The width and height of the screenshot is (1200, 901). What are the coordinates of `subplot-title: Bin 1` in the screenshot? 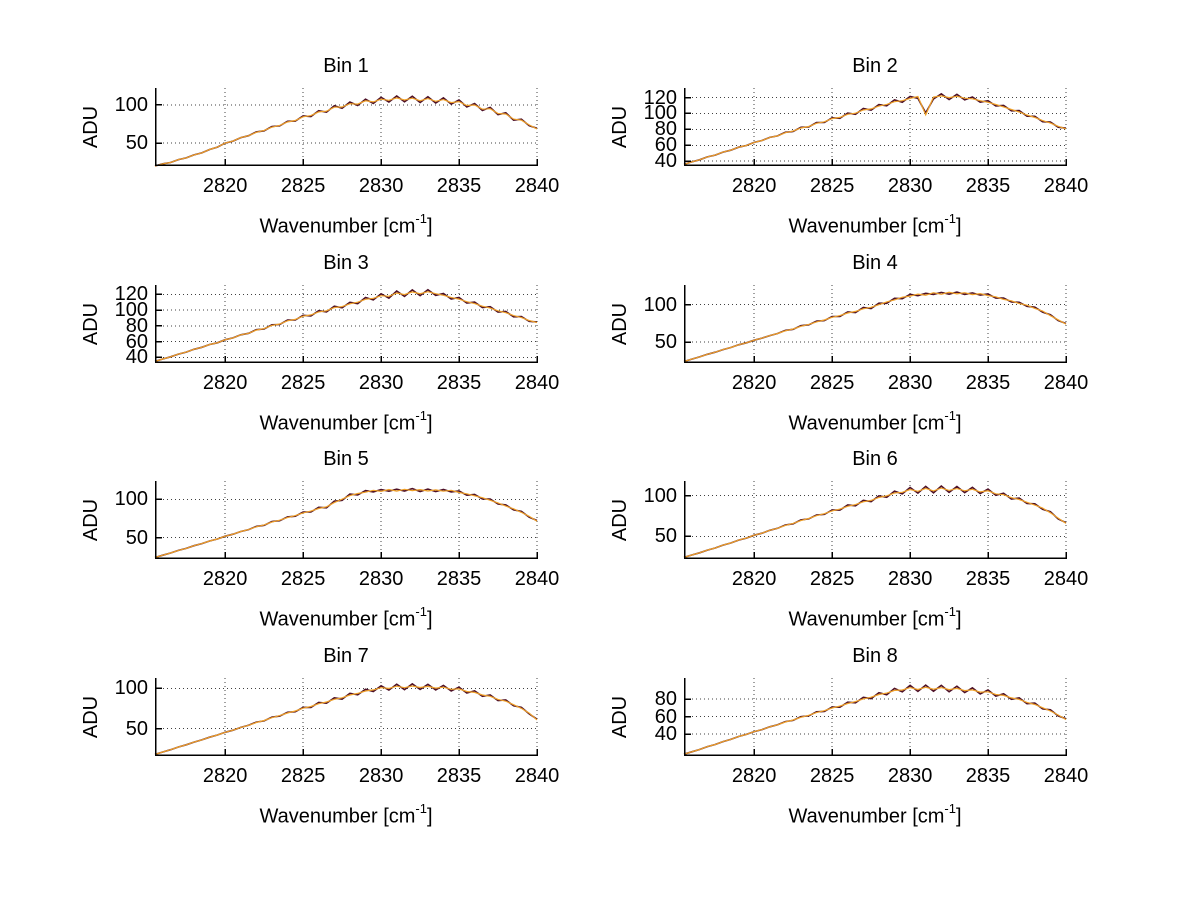 It's located at (346, 66).